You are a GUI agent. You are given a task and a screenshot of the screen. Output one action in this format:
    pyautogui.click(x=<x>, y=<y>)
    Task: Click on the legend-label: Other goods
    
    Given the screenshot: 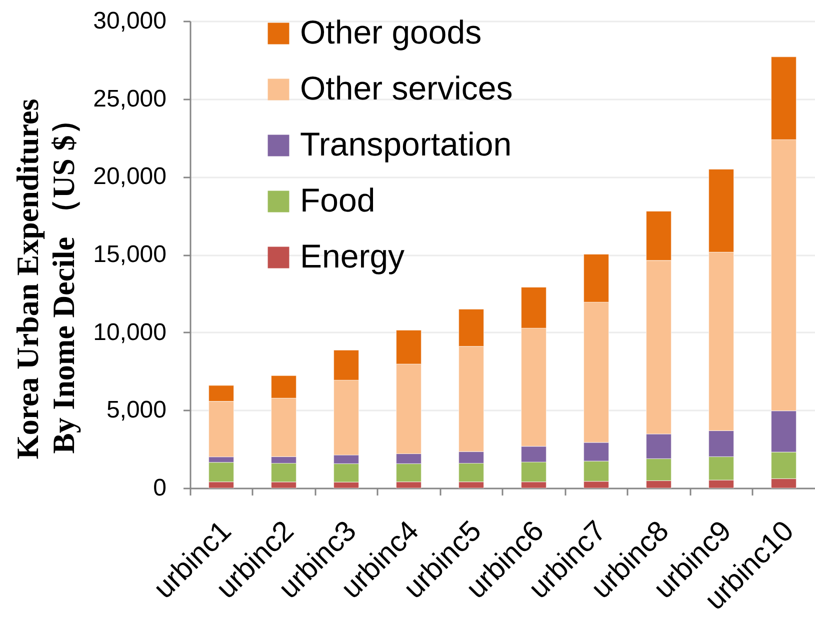 What is the action you would take?
    pyautogui.click(x=391, y=32)
    